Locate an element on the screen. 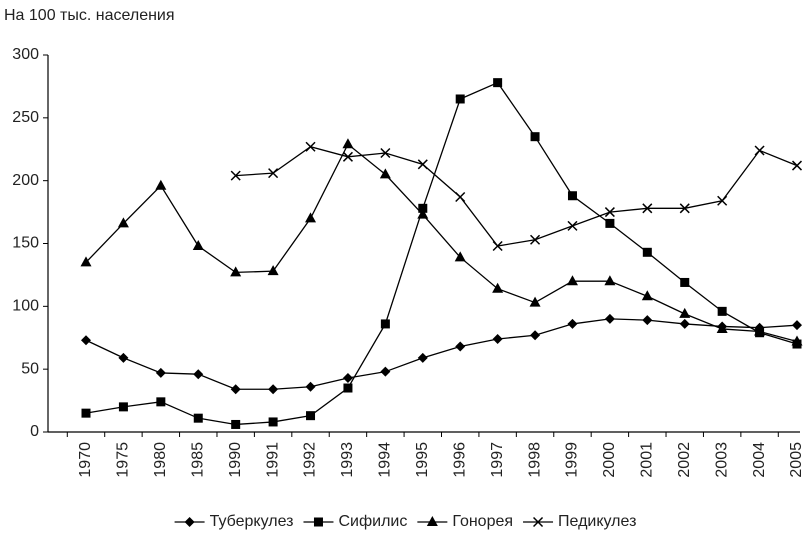  legend-label: Туберкулез is located at coordinates (252, 521).